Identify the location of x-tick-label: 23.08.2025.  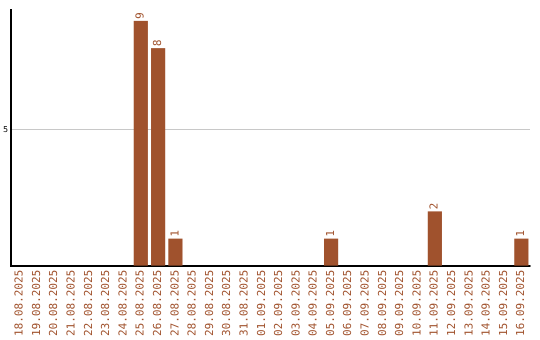
(105, 303).